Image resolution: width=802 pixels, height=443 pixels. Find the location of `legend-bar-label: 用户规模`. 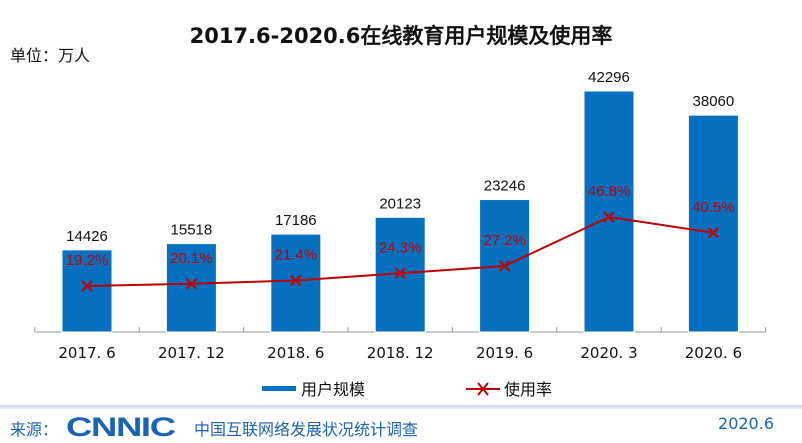

legend-bar-label: 用户规模 is located at coordinates (333, 389).